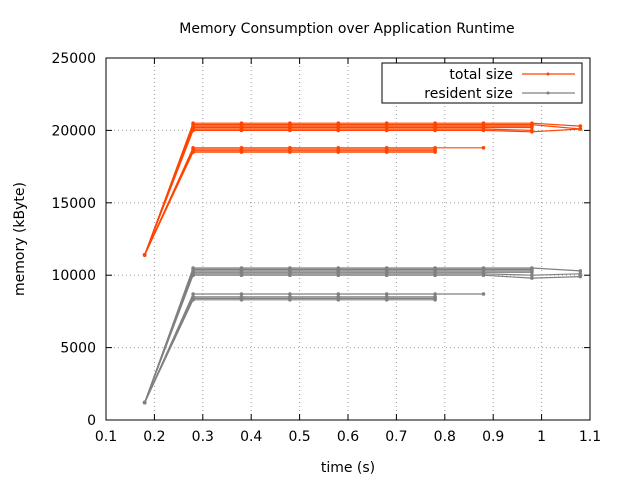  Describe the element at coordinates (396, 437) in the screenshot. I see `x-tick-label: 0.7` at that location.